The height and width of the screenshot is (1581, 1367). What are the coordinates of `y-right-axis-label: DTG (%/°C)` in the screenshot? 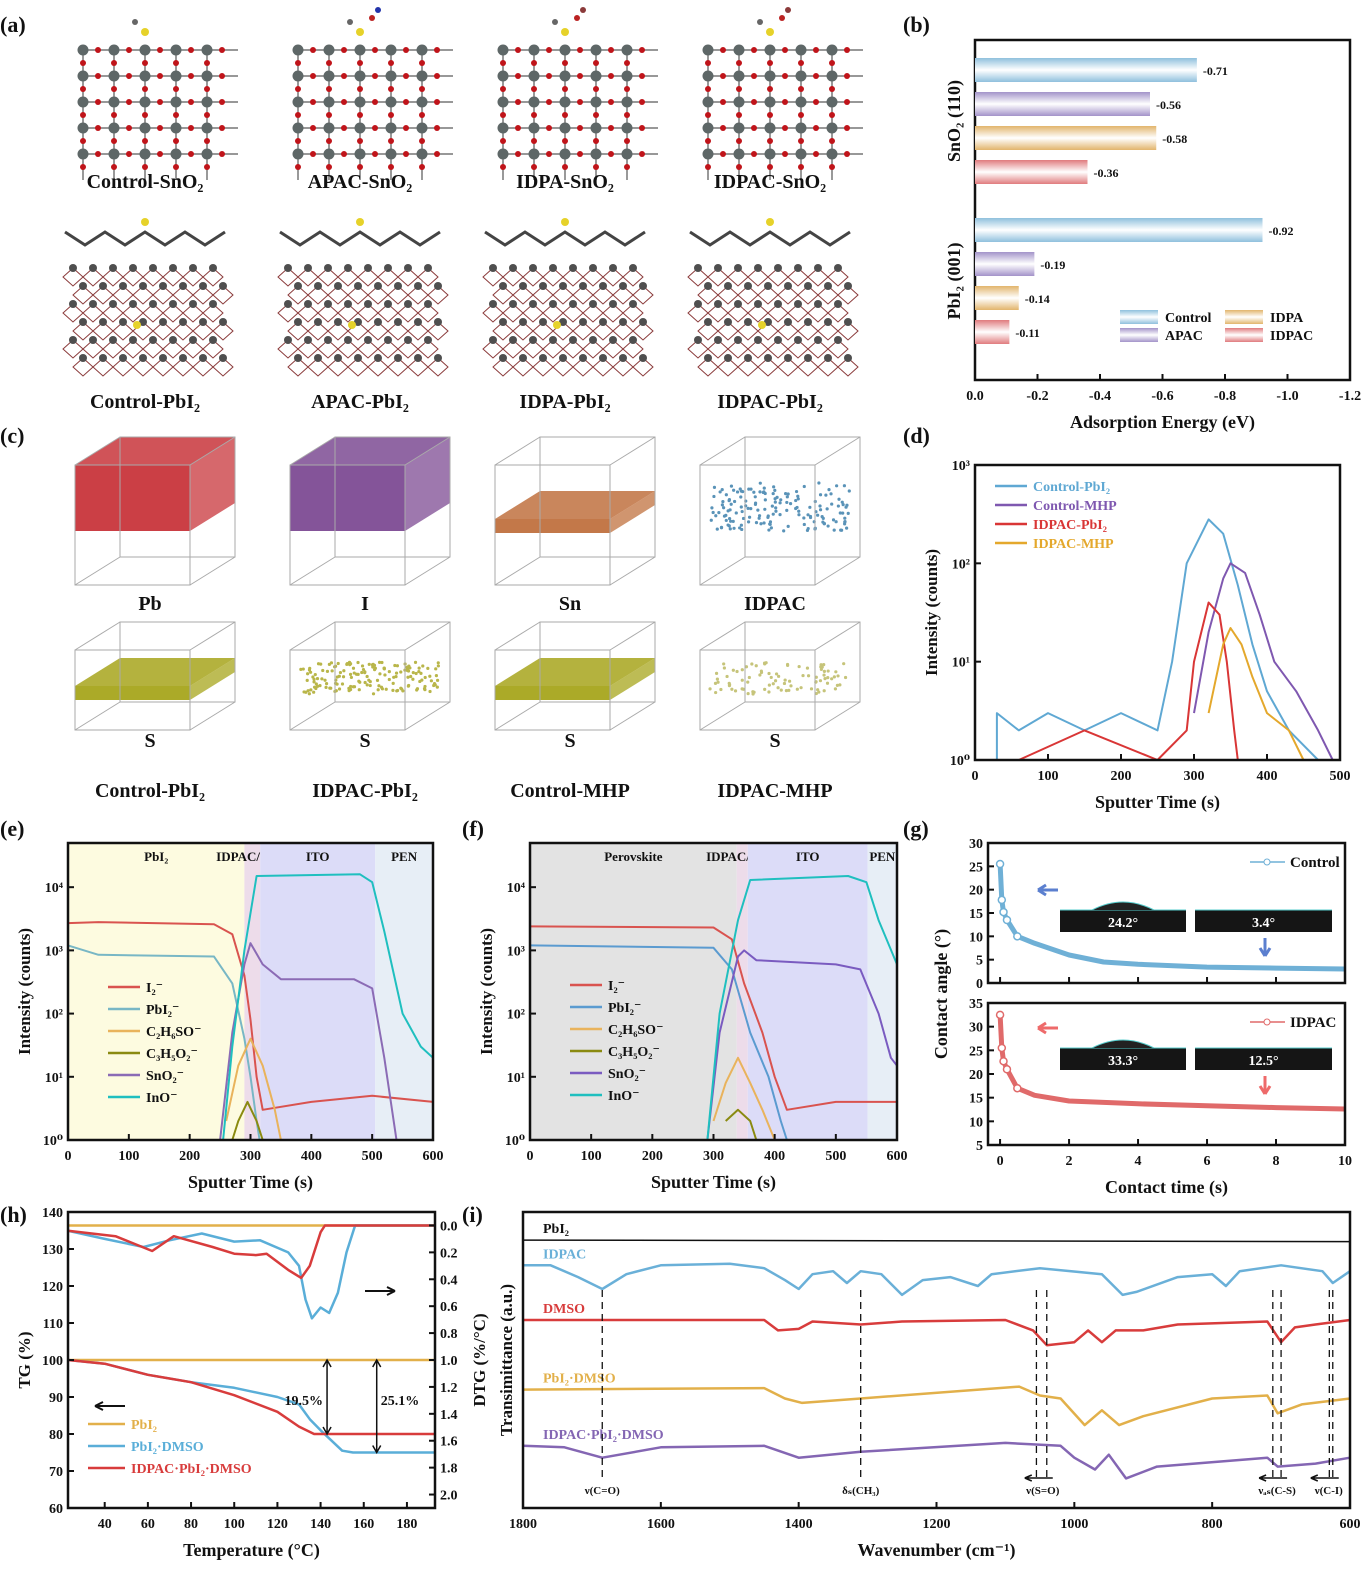 It's located at (479, 1359).